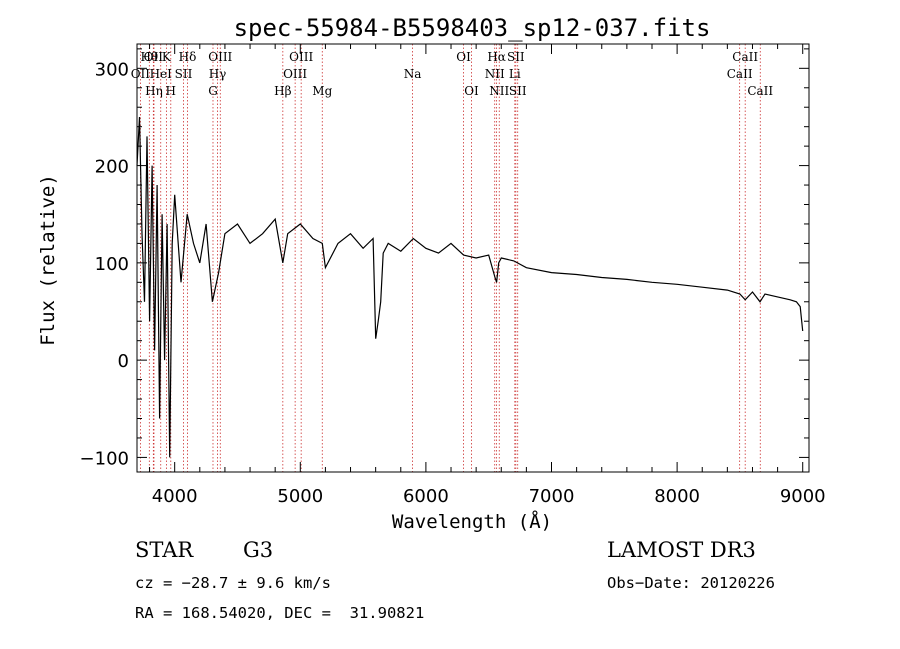 The width and height of the screenshot is (900, 649). I want to click on y-tick-label: 300, so click(112, 69).